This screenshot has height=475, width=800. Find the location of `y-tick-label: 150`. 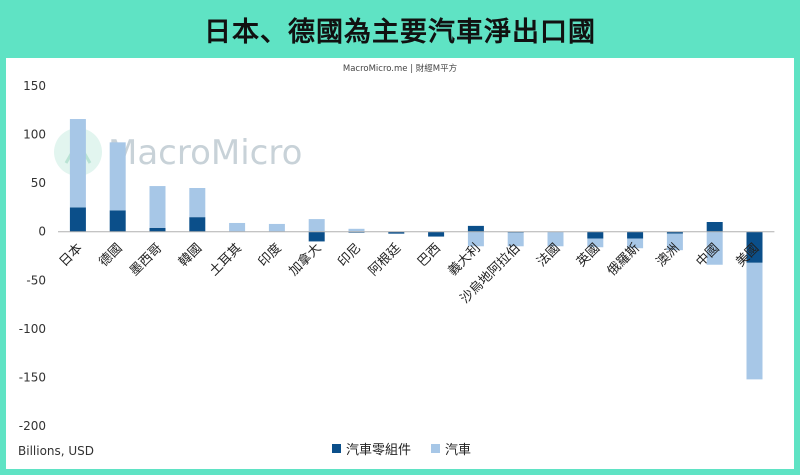

y-tick-label: 150 is located at coordinates (34, 86).